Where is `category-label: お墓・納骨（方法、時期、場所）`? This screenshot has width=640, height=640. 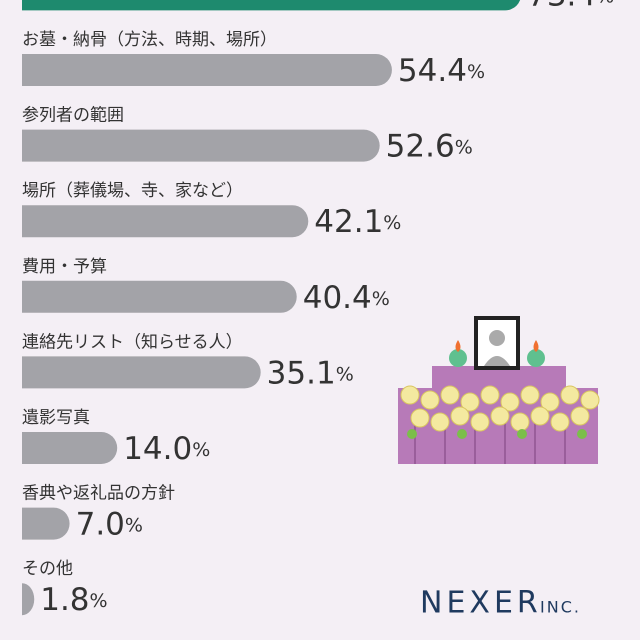
category-label: お墓・納骨（方法、時期、場所） is located at coordinates (149, 40).